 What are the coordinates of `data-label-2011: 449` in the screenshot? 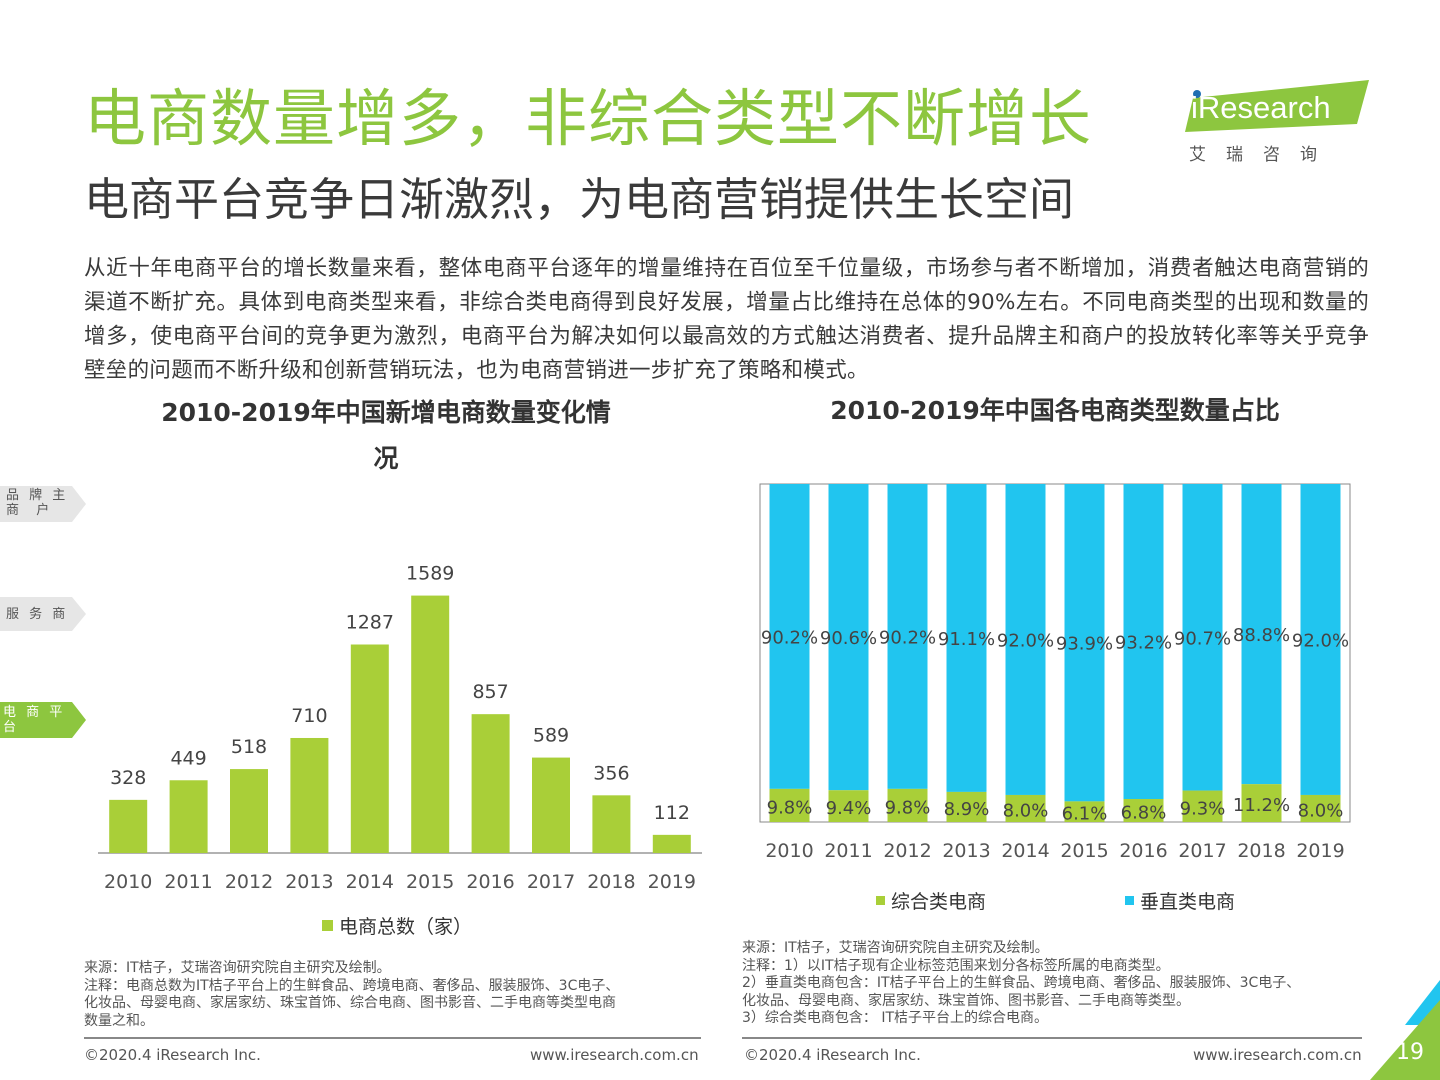 It's located at (188, 758).